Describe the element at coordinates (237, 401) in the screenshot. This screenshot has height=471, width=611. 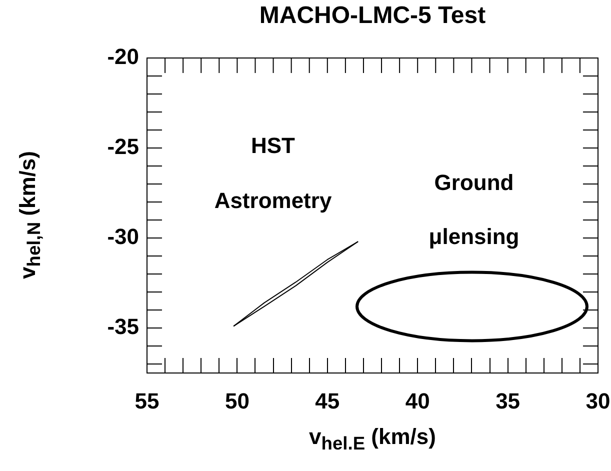
I see `x-tick-label: 50` at that location.